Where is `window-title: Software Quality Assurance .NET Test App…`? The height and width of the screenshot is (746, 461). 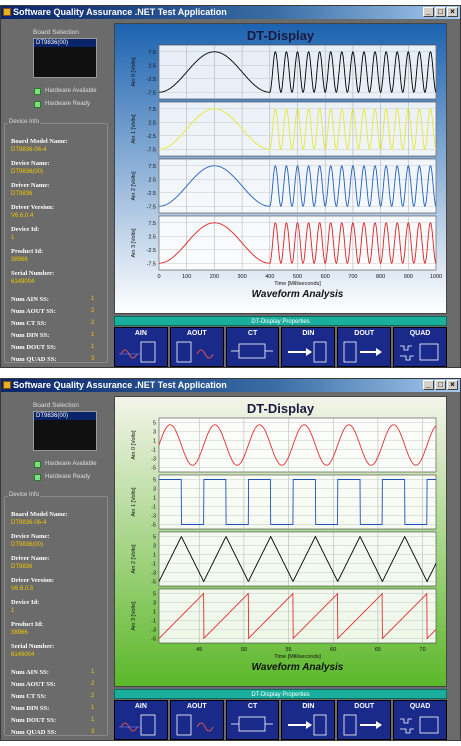
window-title: Software Quality Assurance .NET Test App… is located at coordinates (120, 385).